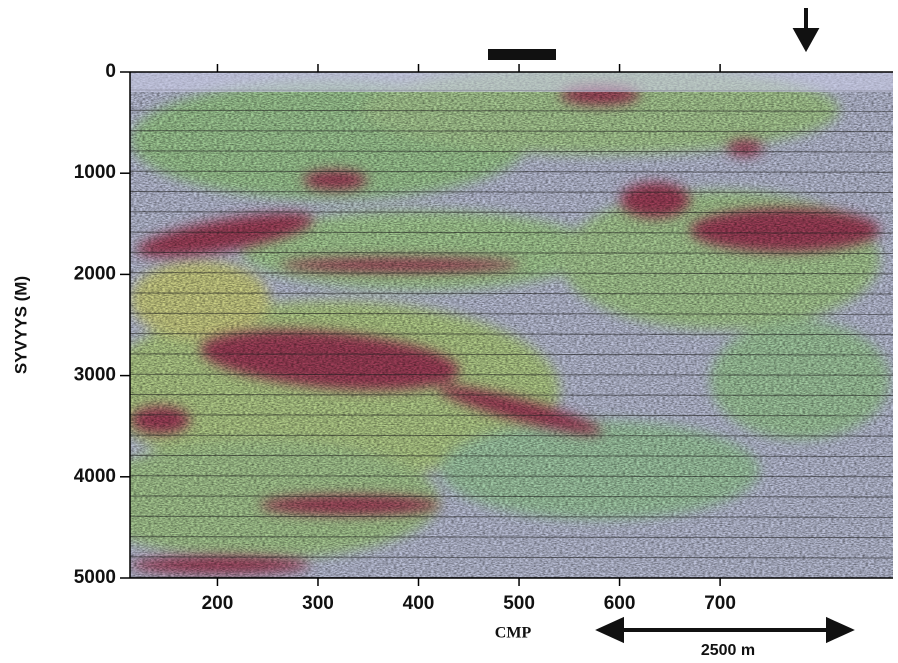 Image resolution: width=898 pixels, height=663 pixels. What do you see at coordinates (419, 603) in the screenshot?
I see `x-tick-label: 400` at bounding box center [419, 603].